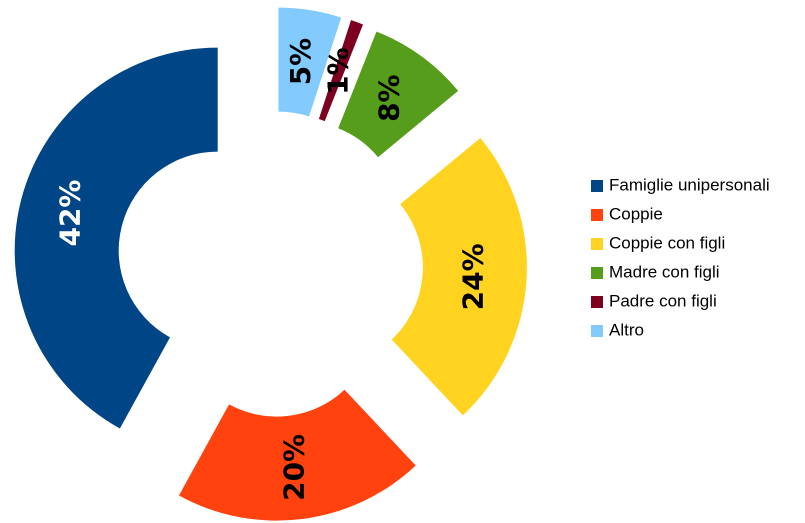  Describe the element at coordinates (689, 184) in the screenshot. I see `legend-label: Famiglie unipersonali` at that location.